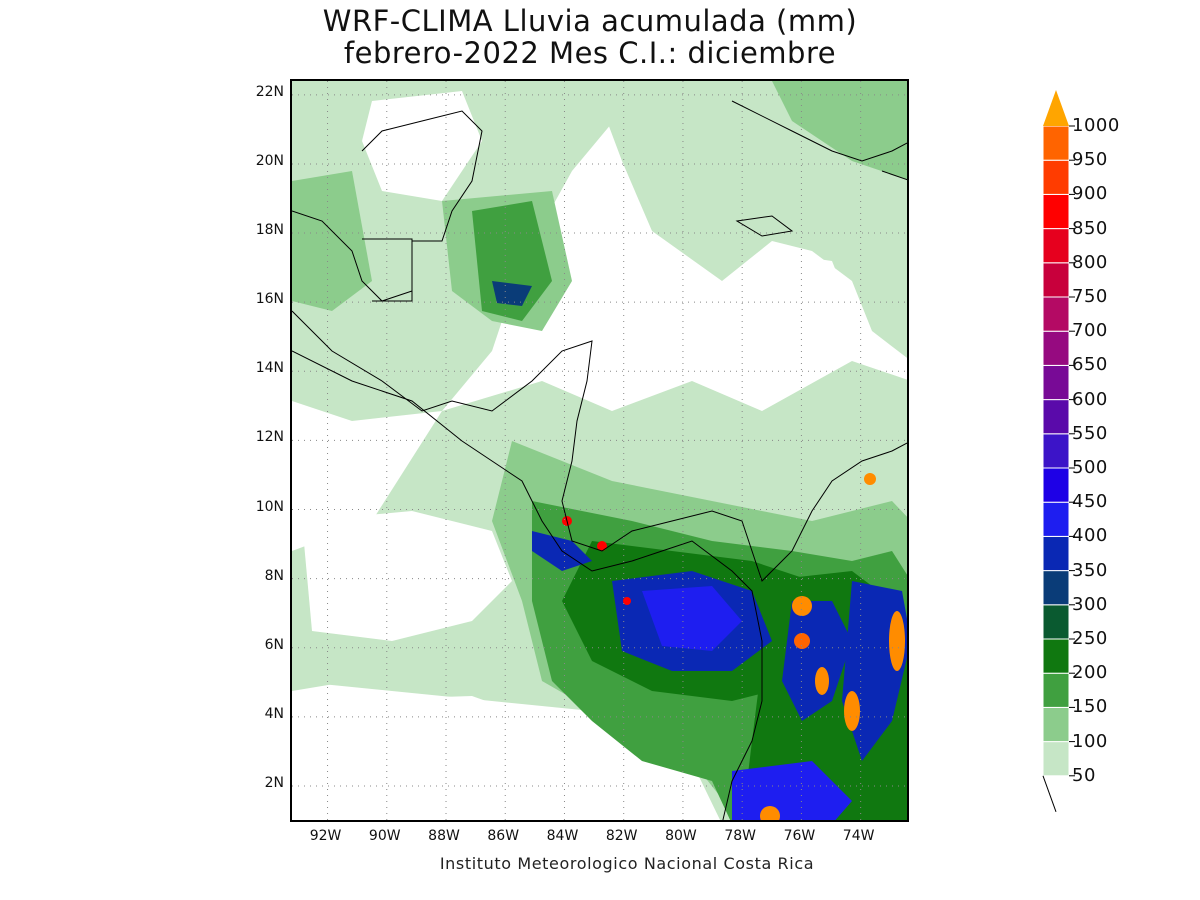 Image resolution: width=1200 pixels, height=900 pixels. Describe the element at coordinates (274, 713) in the screenshot. I see `lat-tick-label: 4N` at that location.